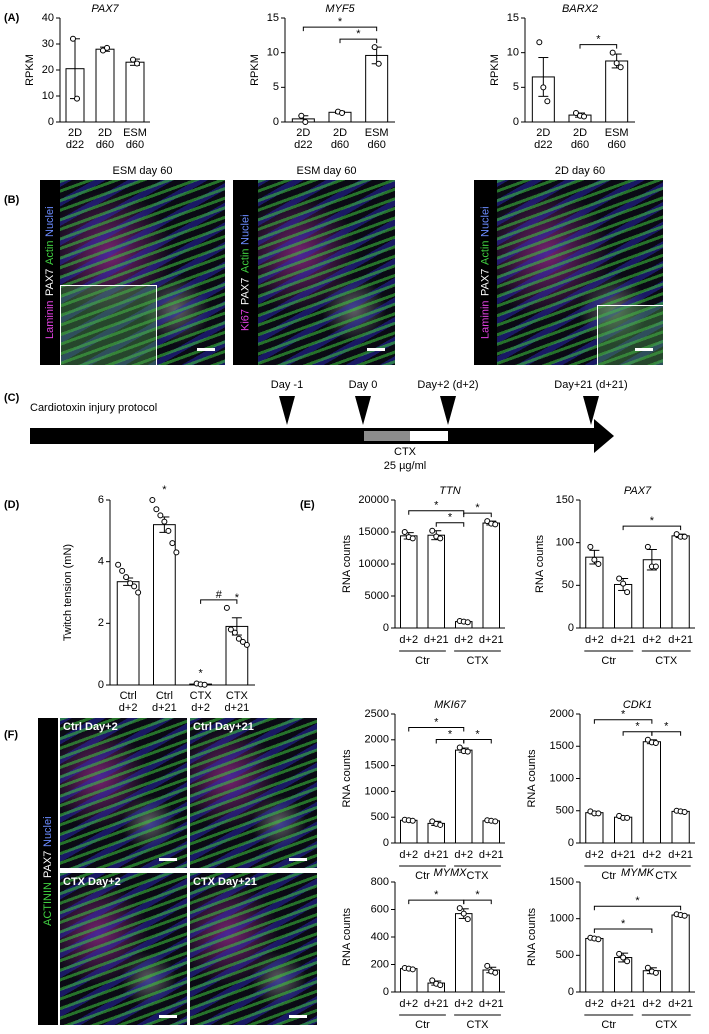 This screenshot has width=709, height=1034. Describe the element at coordinates (108, 325) in the screenshot. I see `inset` at that location.